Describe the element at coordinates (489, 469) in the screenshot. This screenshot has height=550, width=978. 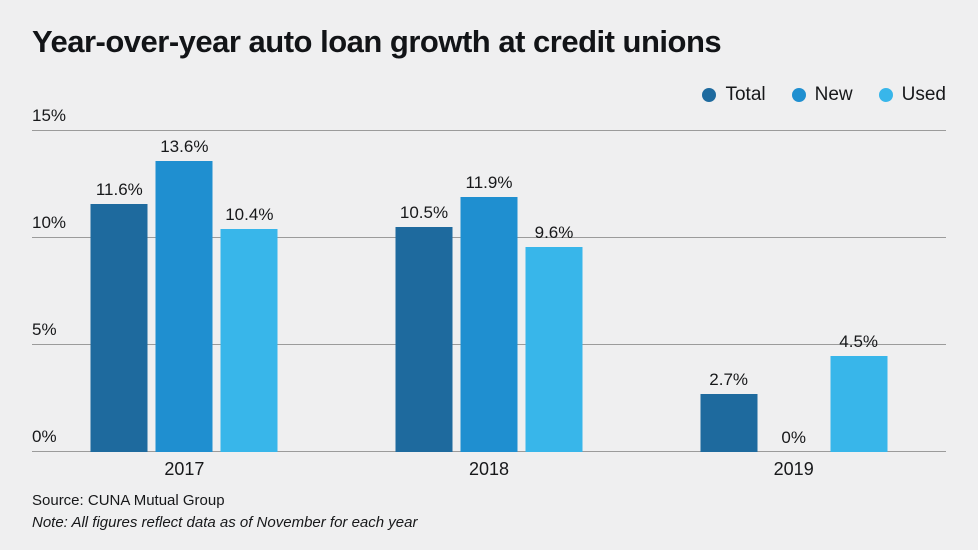
I see `x-axis-category-label: 2018` at that location.